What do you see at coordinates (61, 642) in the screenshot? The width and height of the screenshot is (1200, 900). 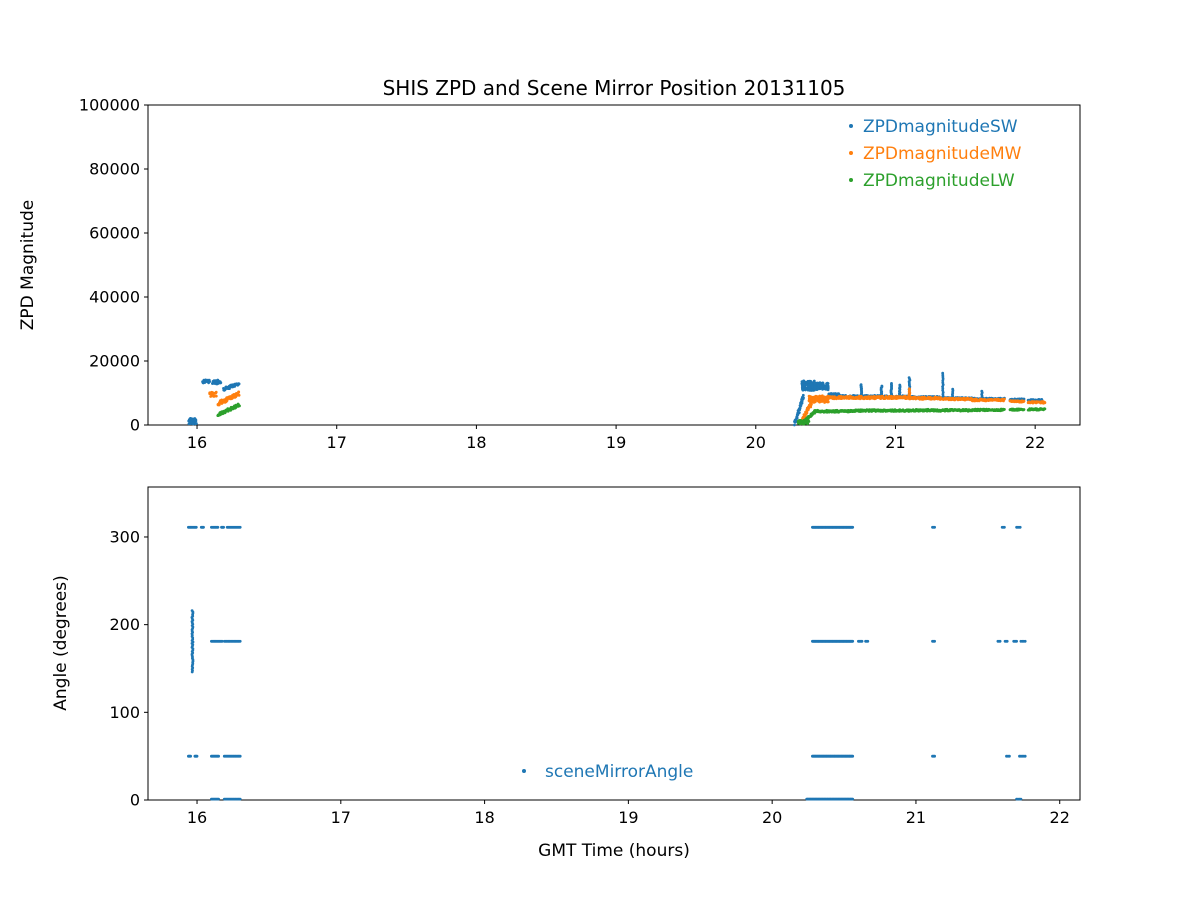 I see `angle-y-axis-label: Angle (degrees)` at bounding box center [61, 642].